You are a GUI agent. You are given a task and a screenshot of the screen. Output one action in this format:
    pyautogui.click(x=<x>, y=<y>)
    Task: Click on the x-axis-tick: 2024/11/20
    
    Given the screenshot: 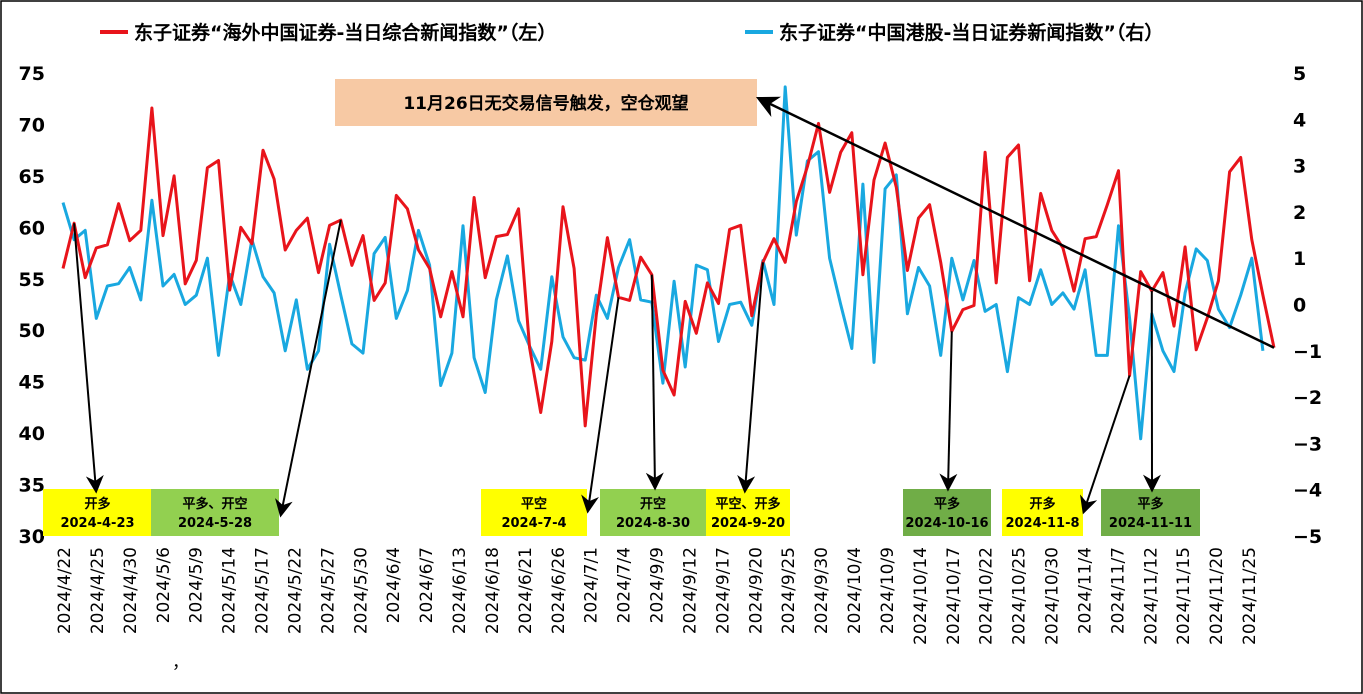 What is the action you would take?
    pyautogui.click(x=1217, y=596)
    